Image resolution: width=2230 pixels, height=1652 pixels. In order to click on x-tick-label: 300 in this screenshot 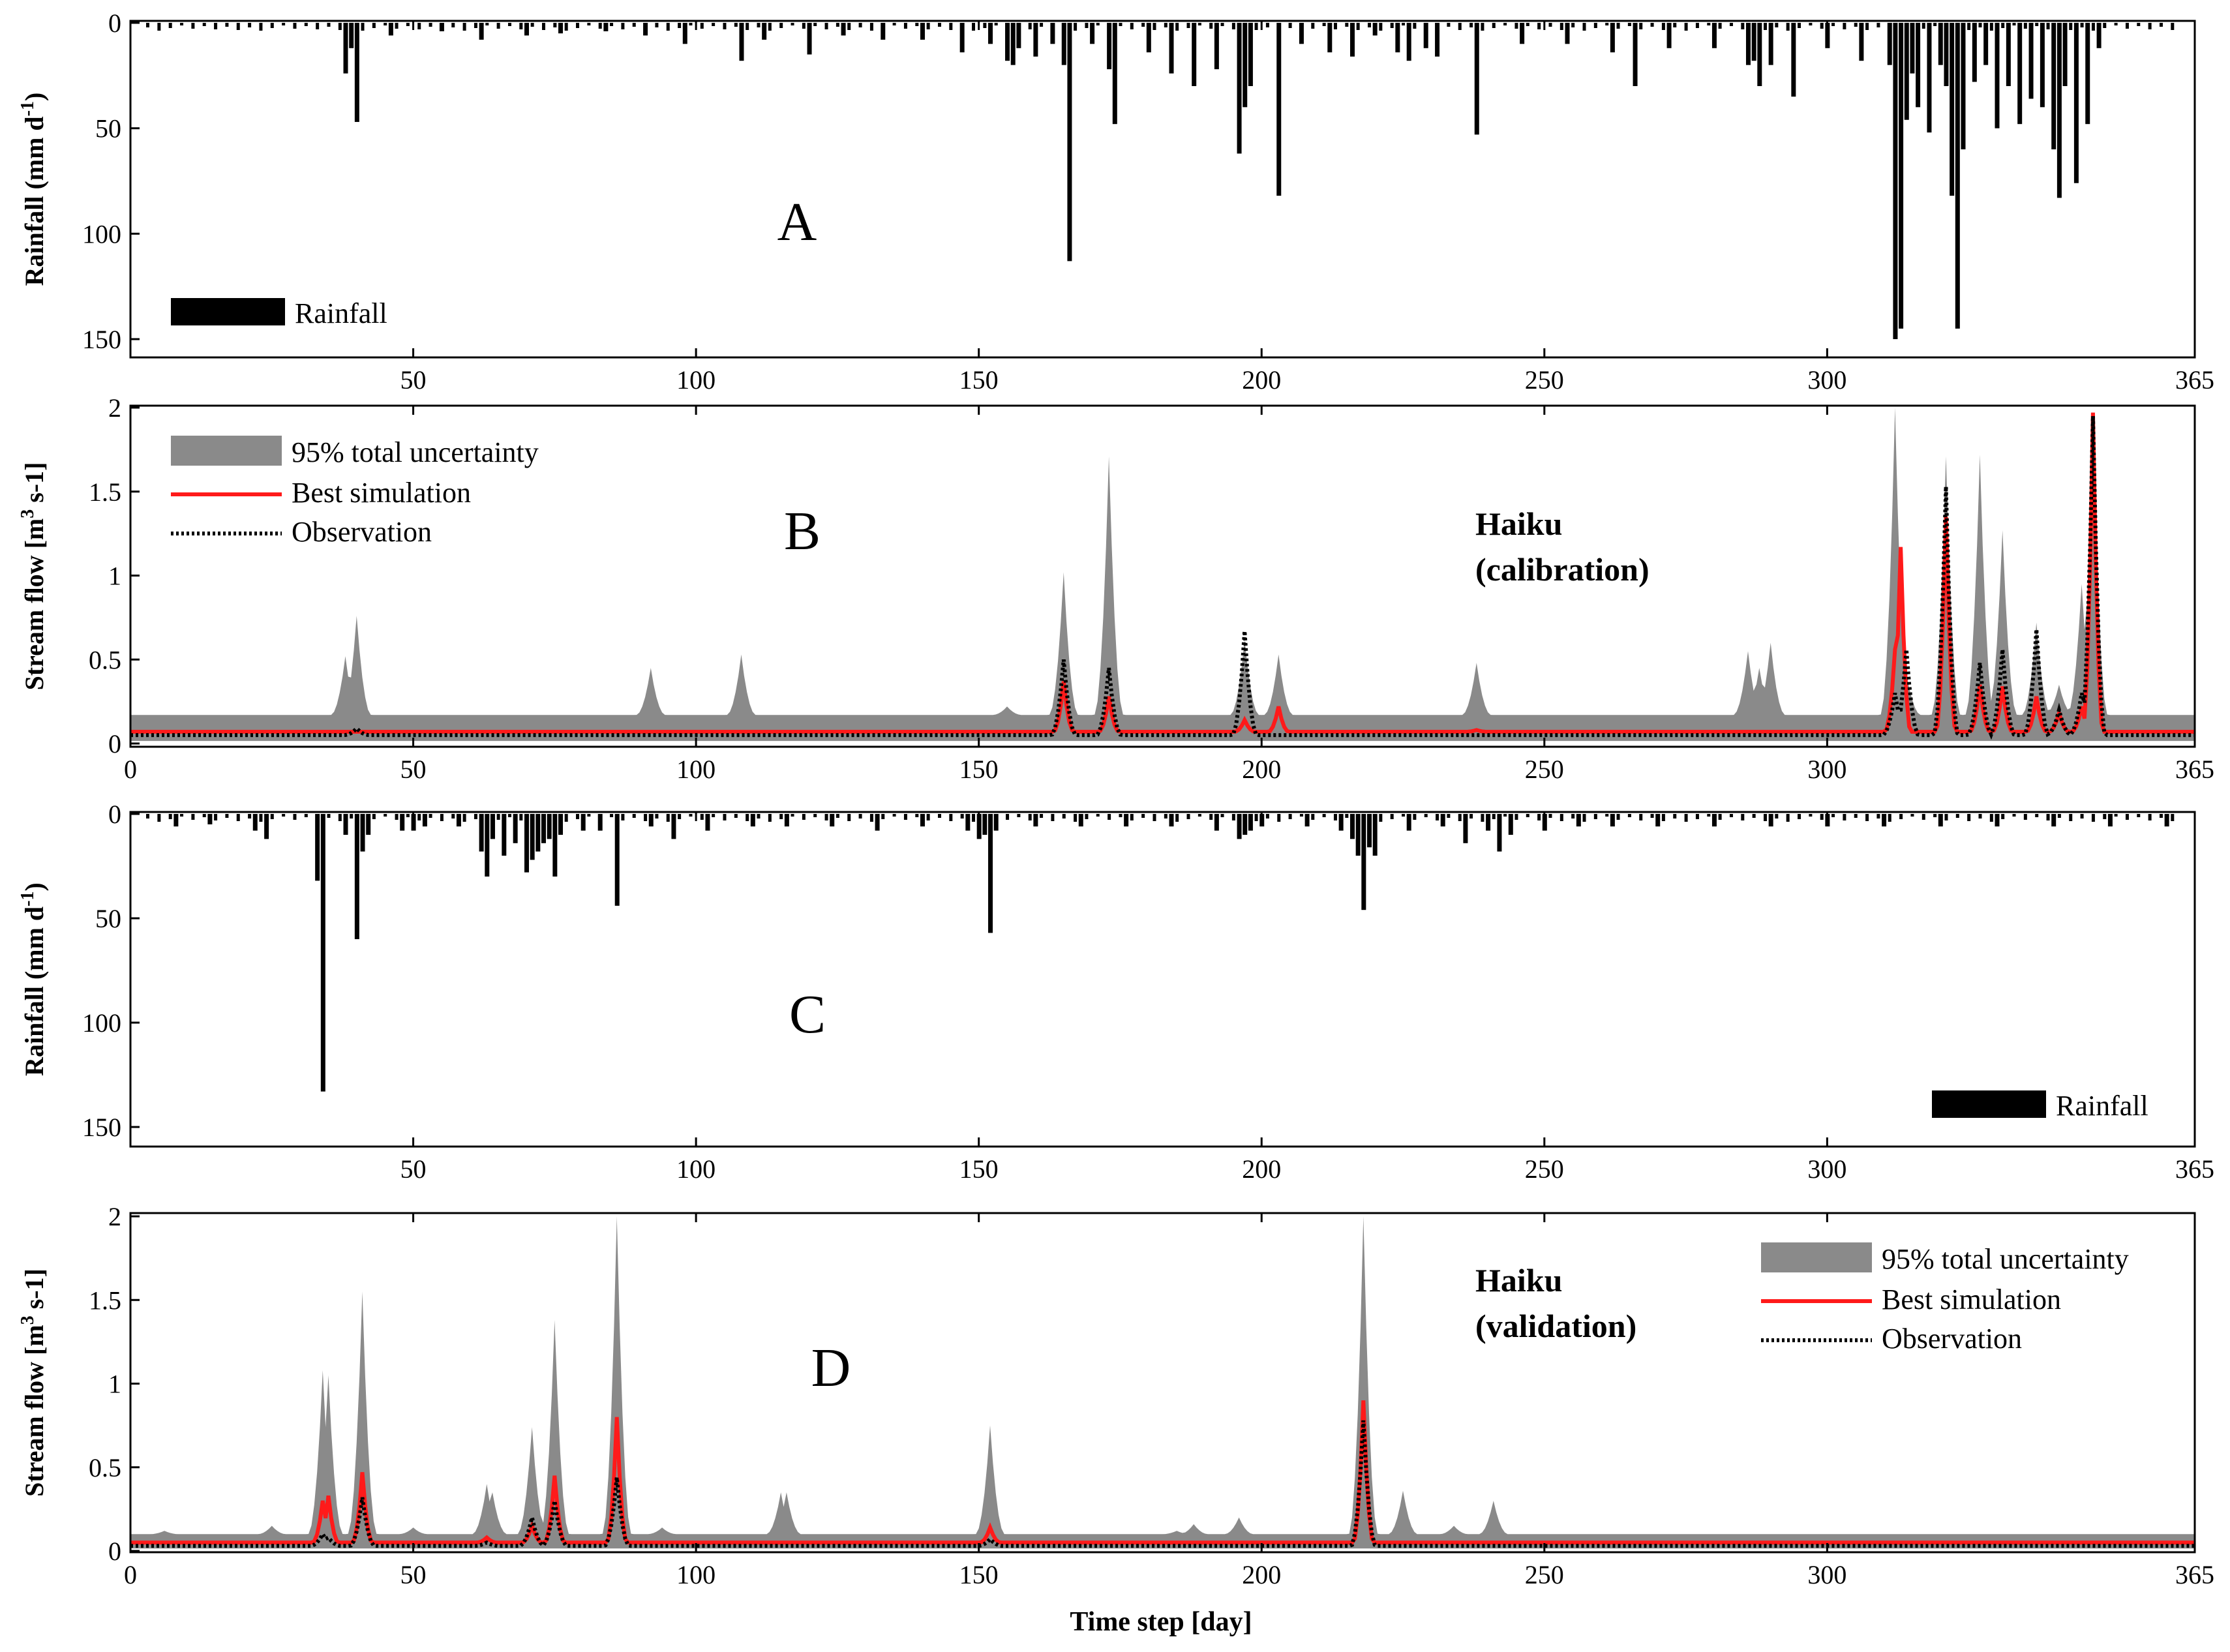, I will do `click(1826, 769)`.